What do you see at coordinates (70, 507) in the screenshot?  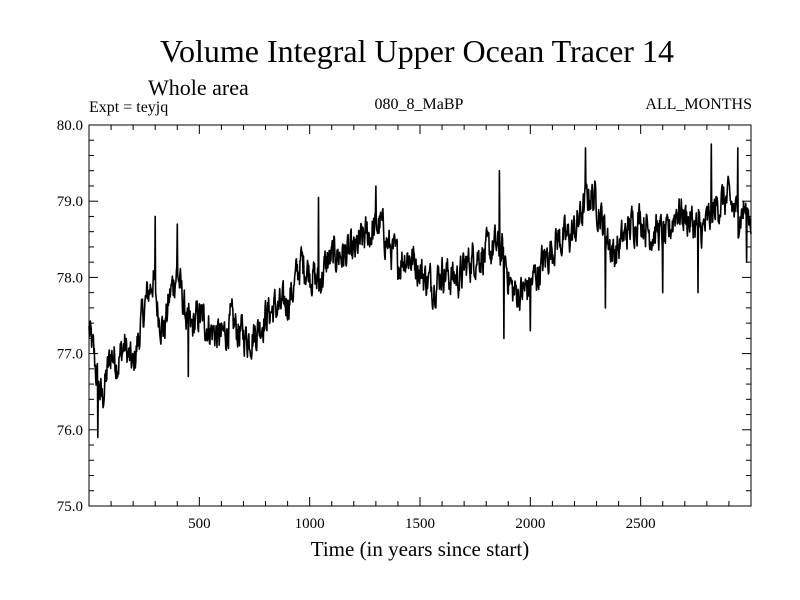 I see `y-tick-label: 75.0` at bounding box center [70, 507].